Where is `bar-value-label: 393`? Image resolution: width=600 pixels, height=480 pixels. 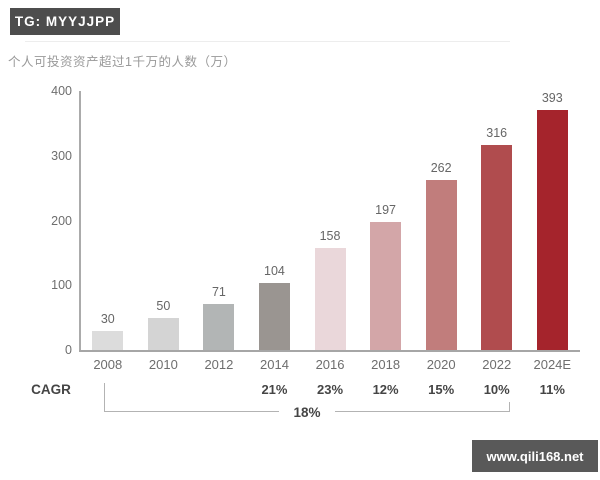
bar-value-label: 393 is located at coordinates (552, 98).